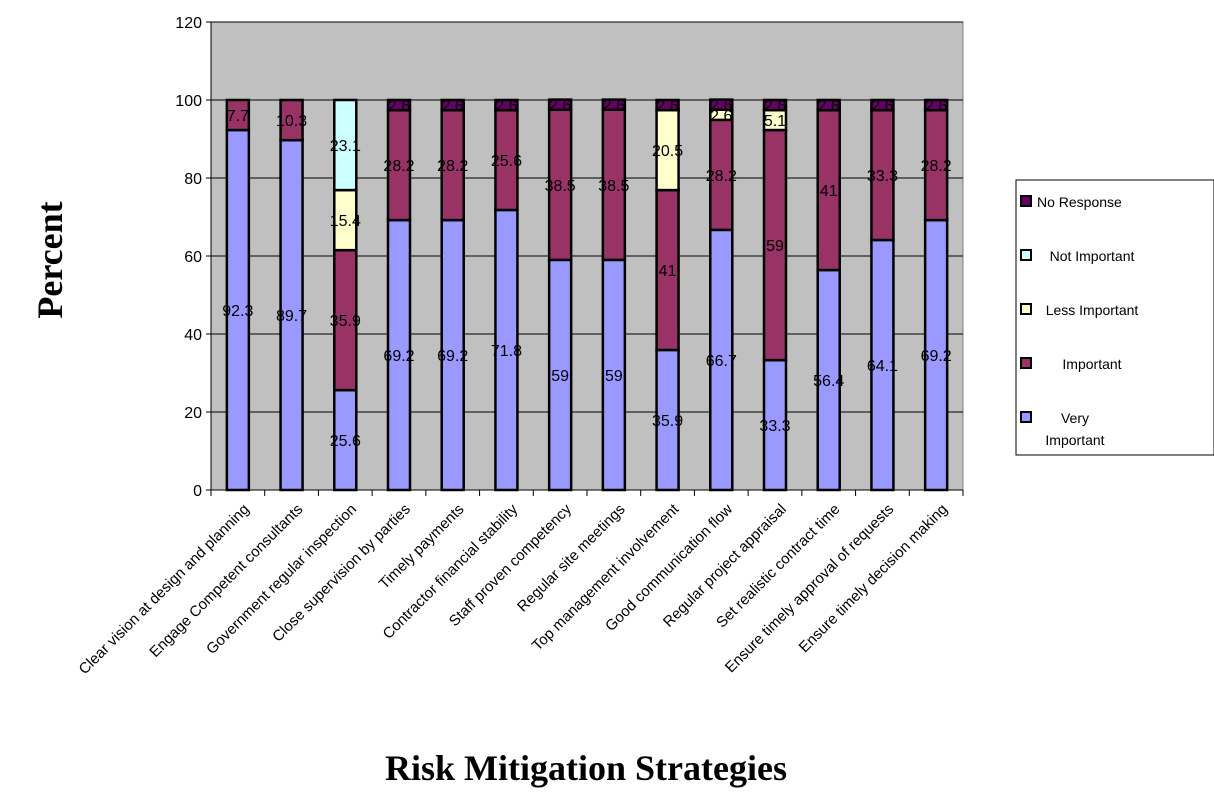 This screenshot has width=1214, height=793. I want to click on legend-label-less-important: Less Important, so click(1092, 310).